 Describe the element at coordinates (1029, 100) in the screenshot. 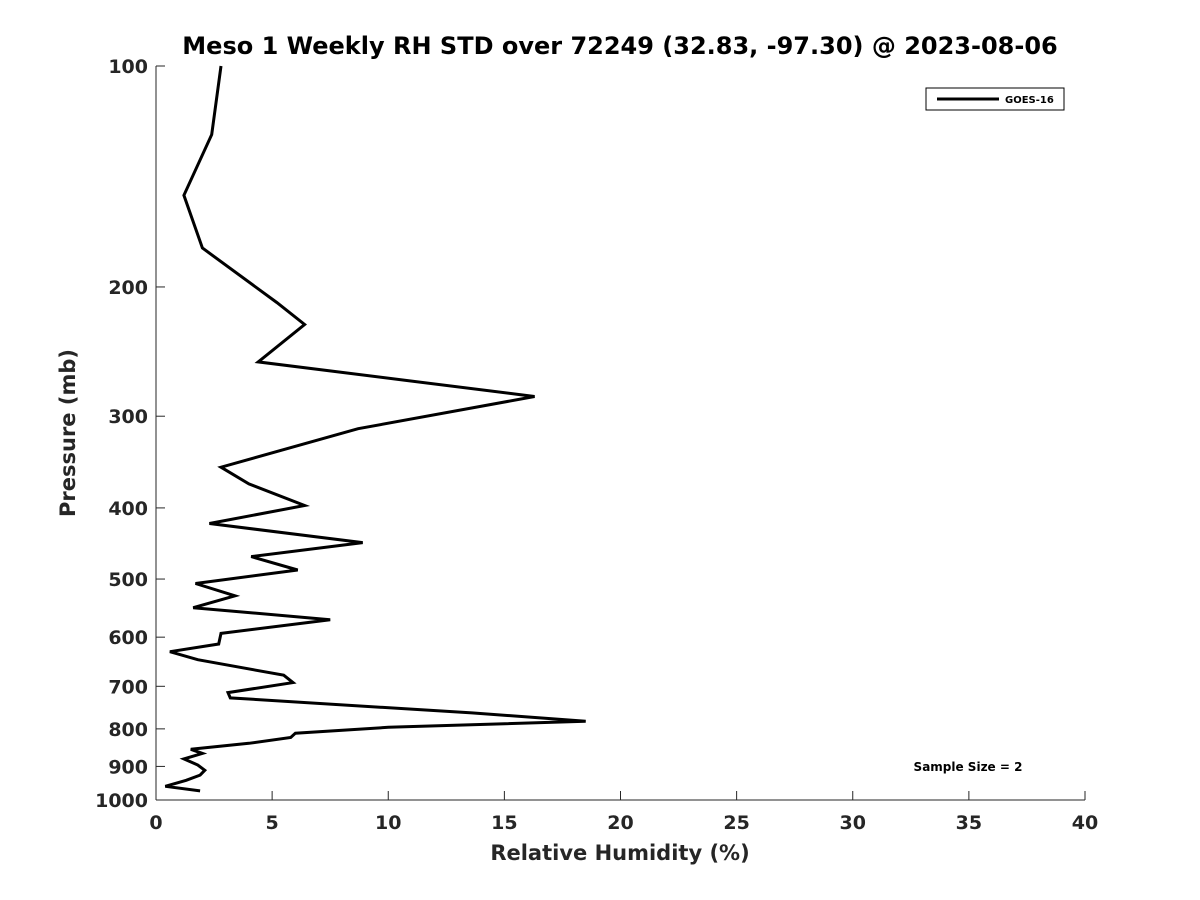

I see `legend-label-goes-16: GOES-16` at that location.